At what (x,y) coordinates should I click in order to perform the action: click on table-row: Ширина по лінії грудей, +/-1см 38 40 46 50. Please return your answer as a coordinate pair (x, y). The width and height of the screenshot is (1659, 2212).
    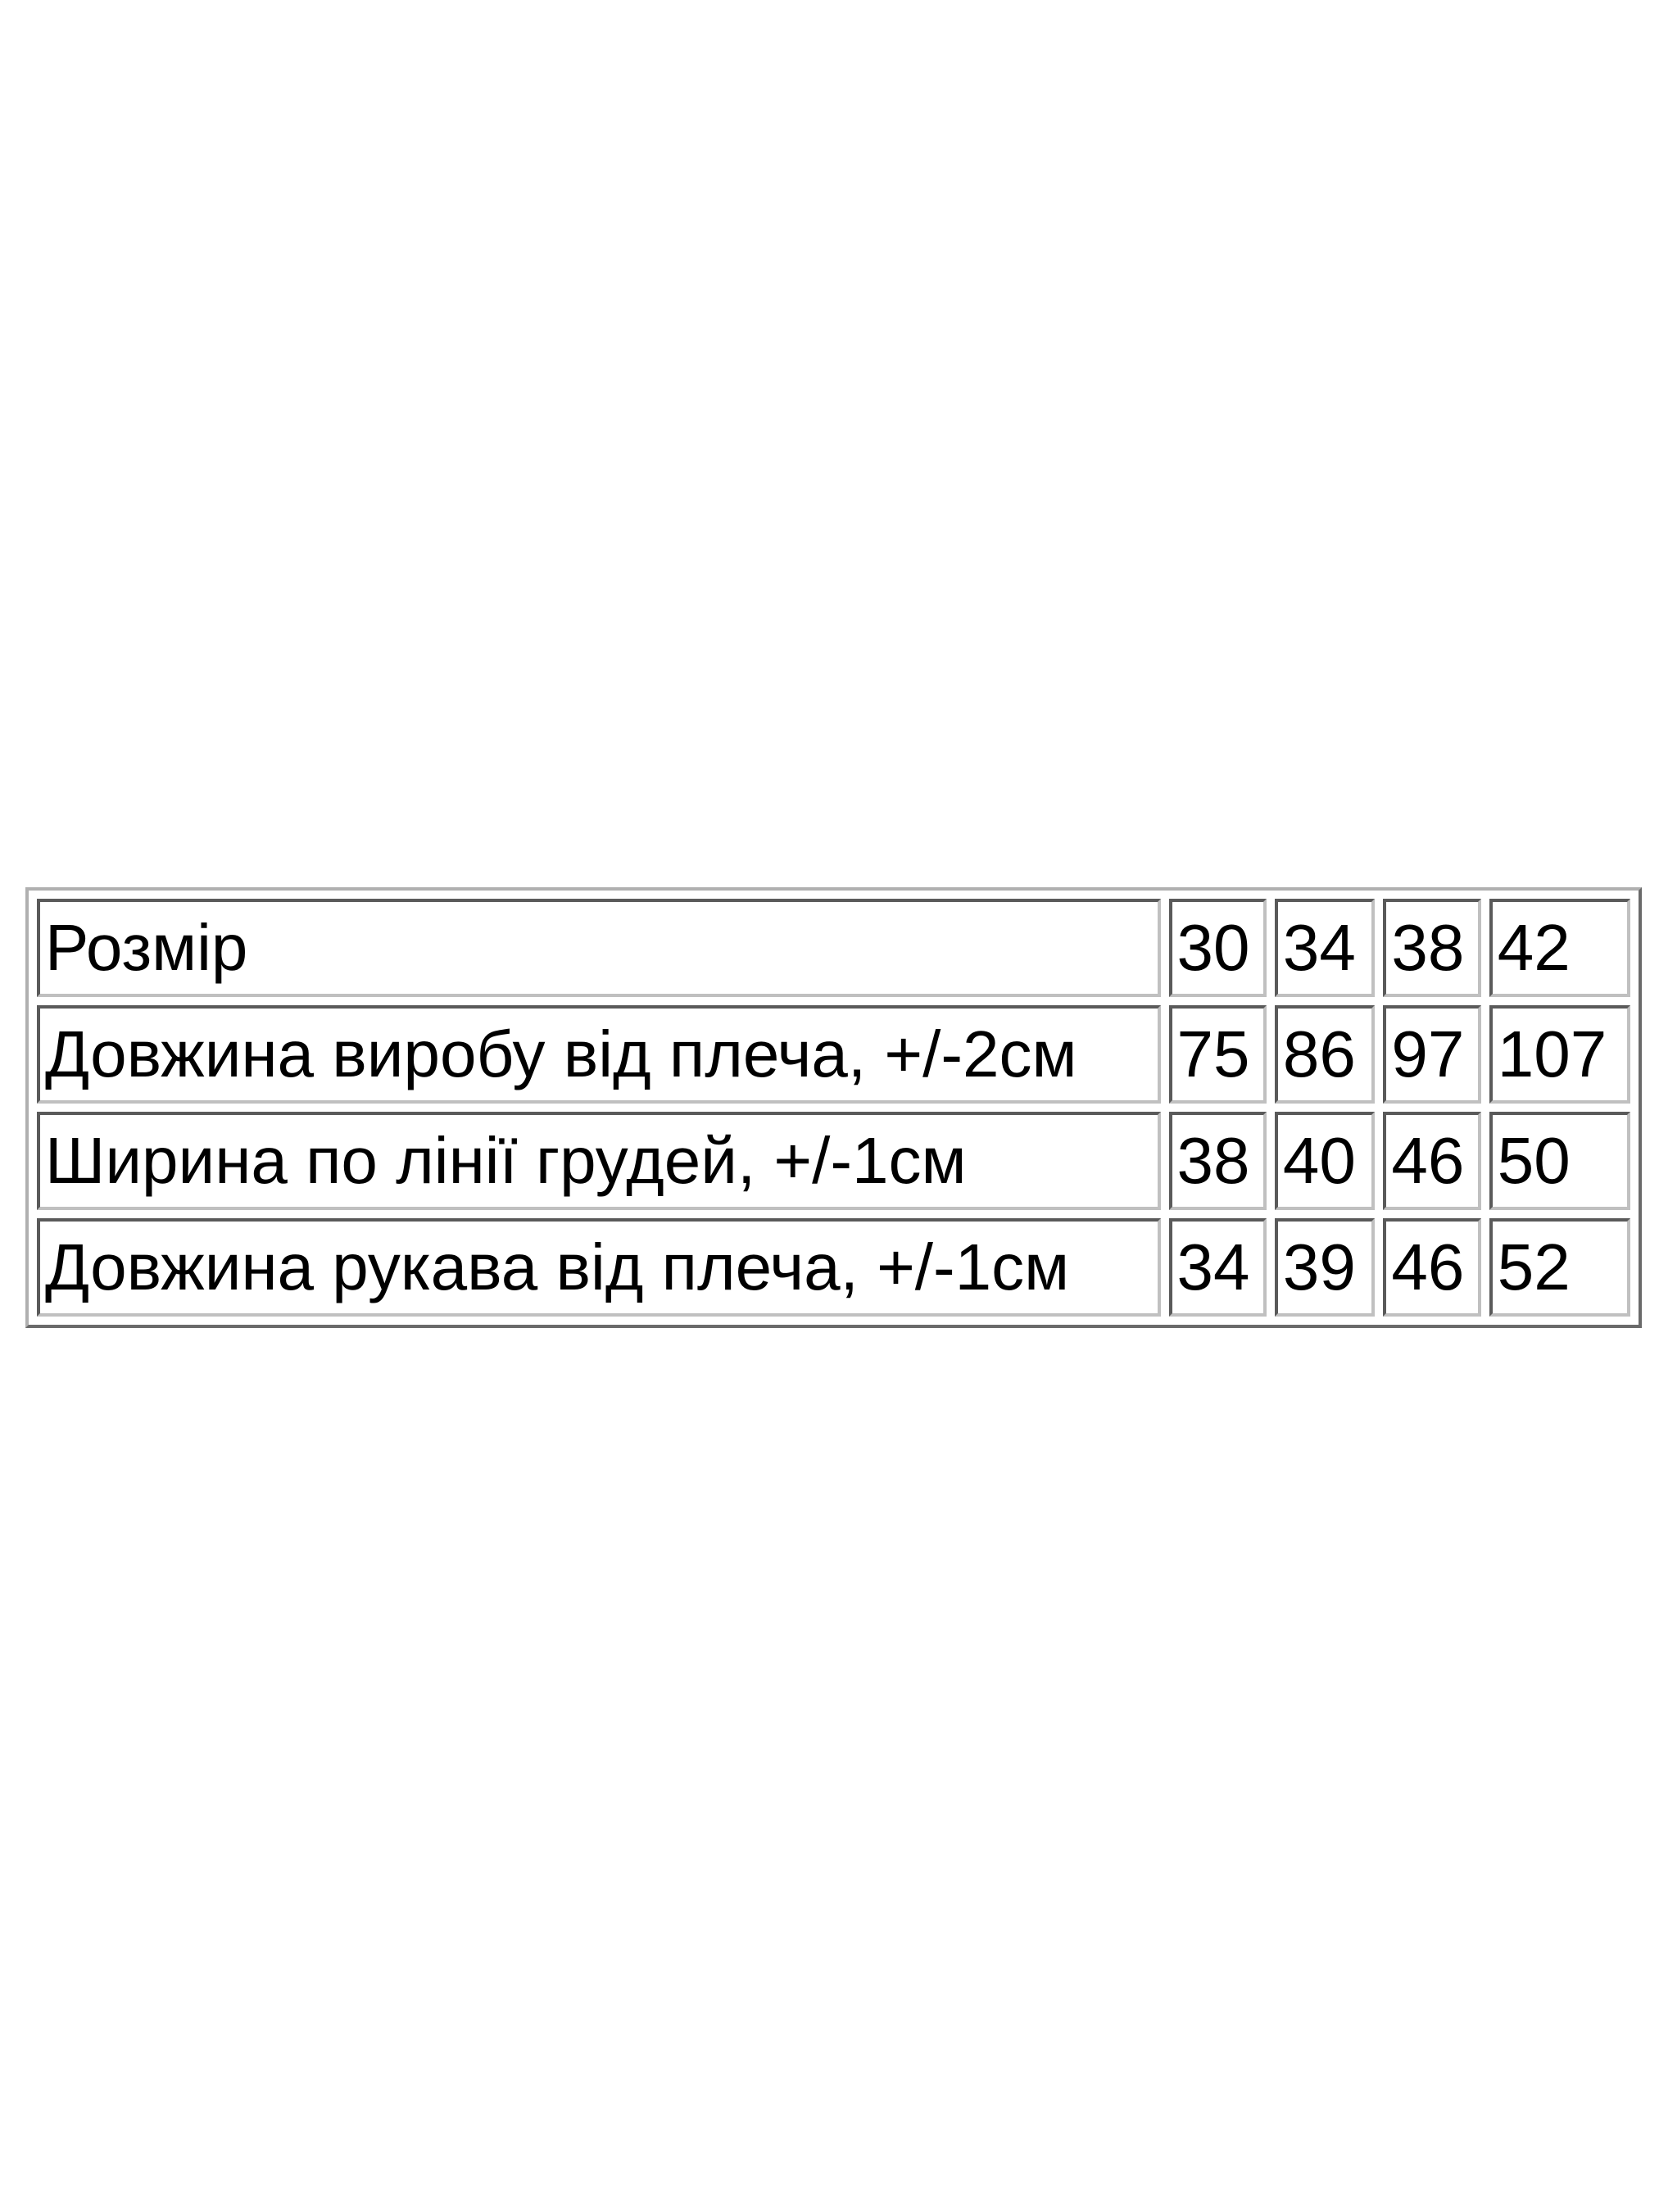
    Looking at the image, I should click on (833, 1161).